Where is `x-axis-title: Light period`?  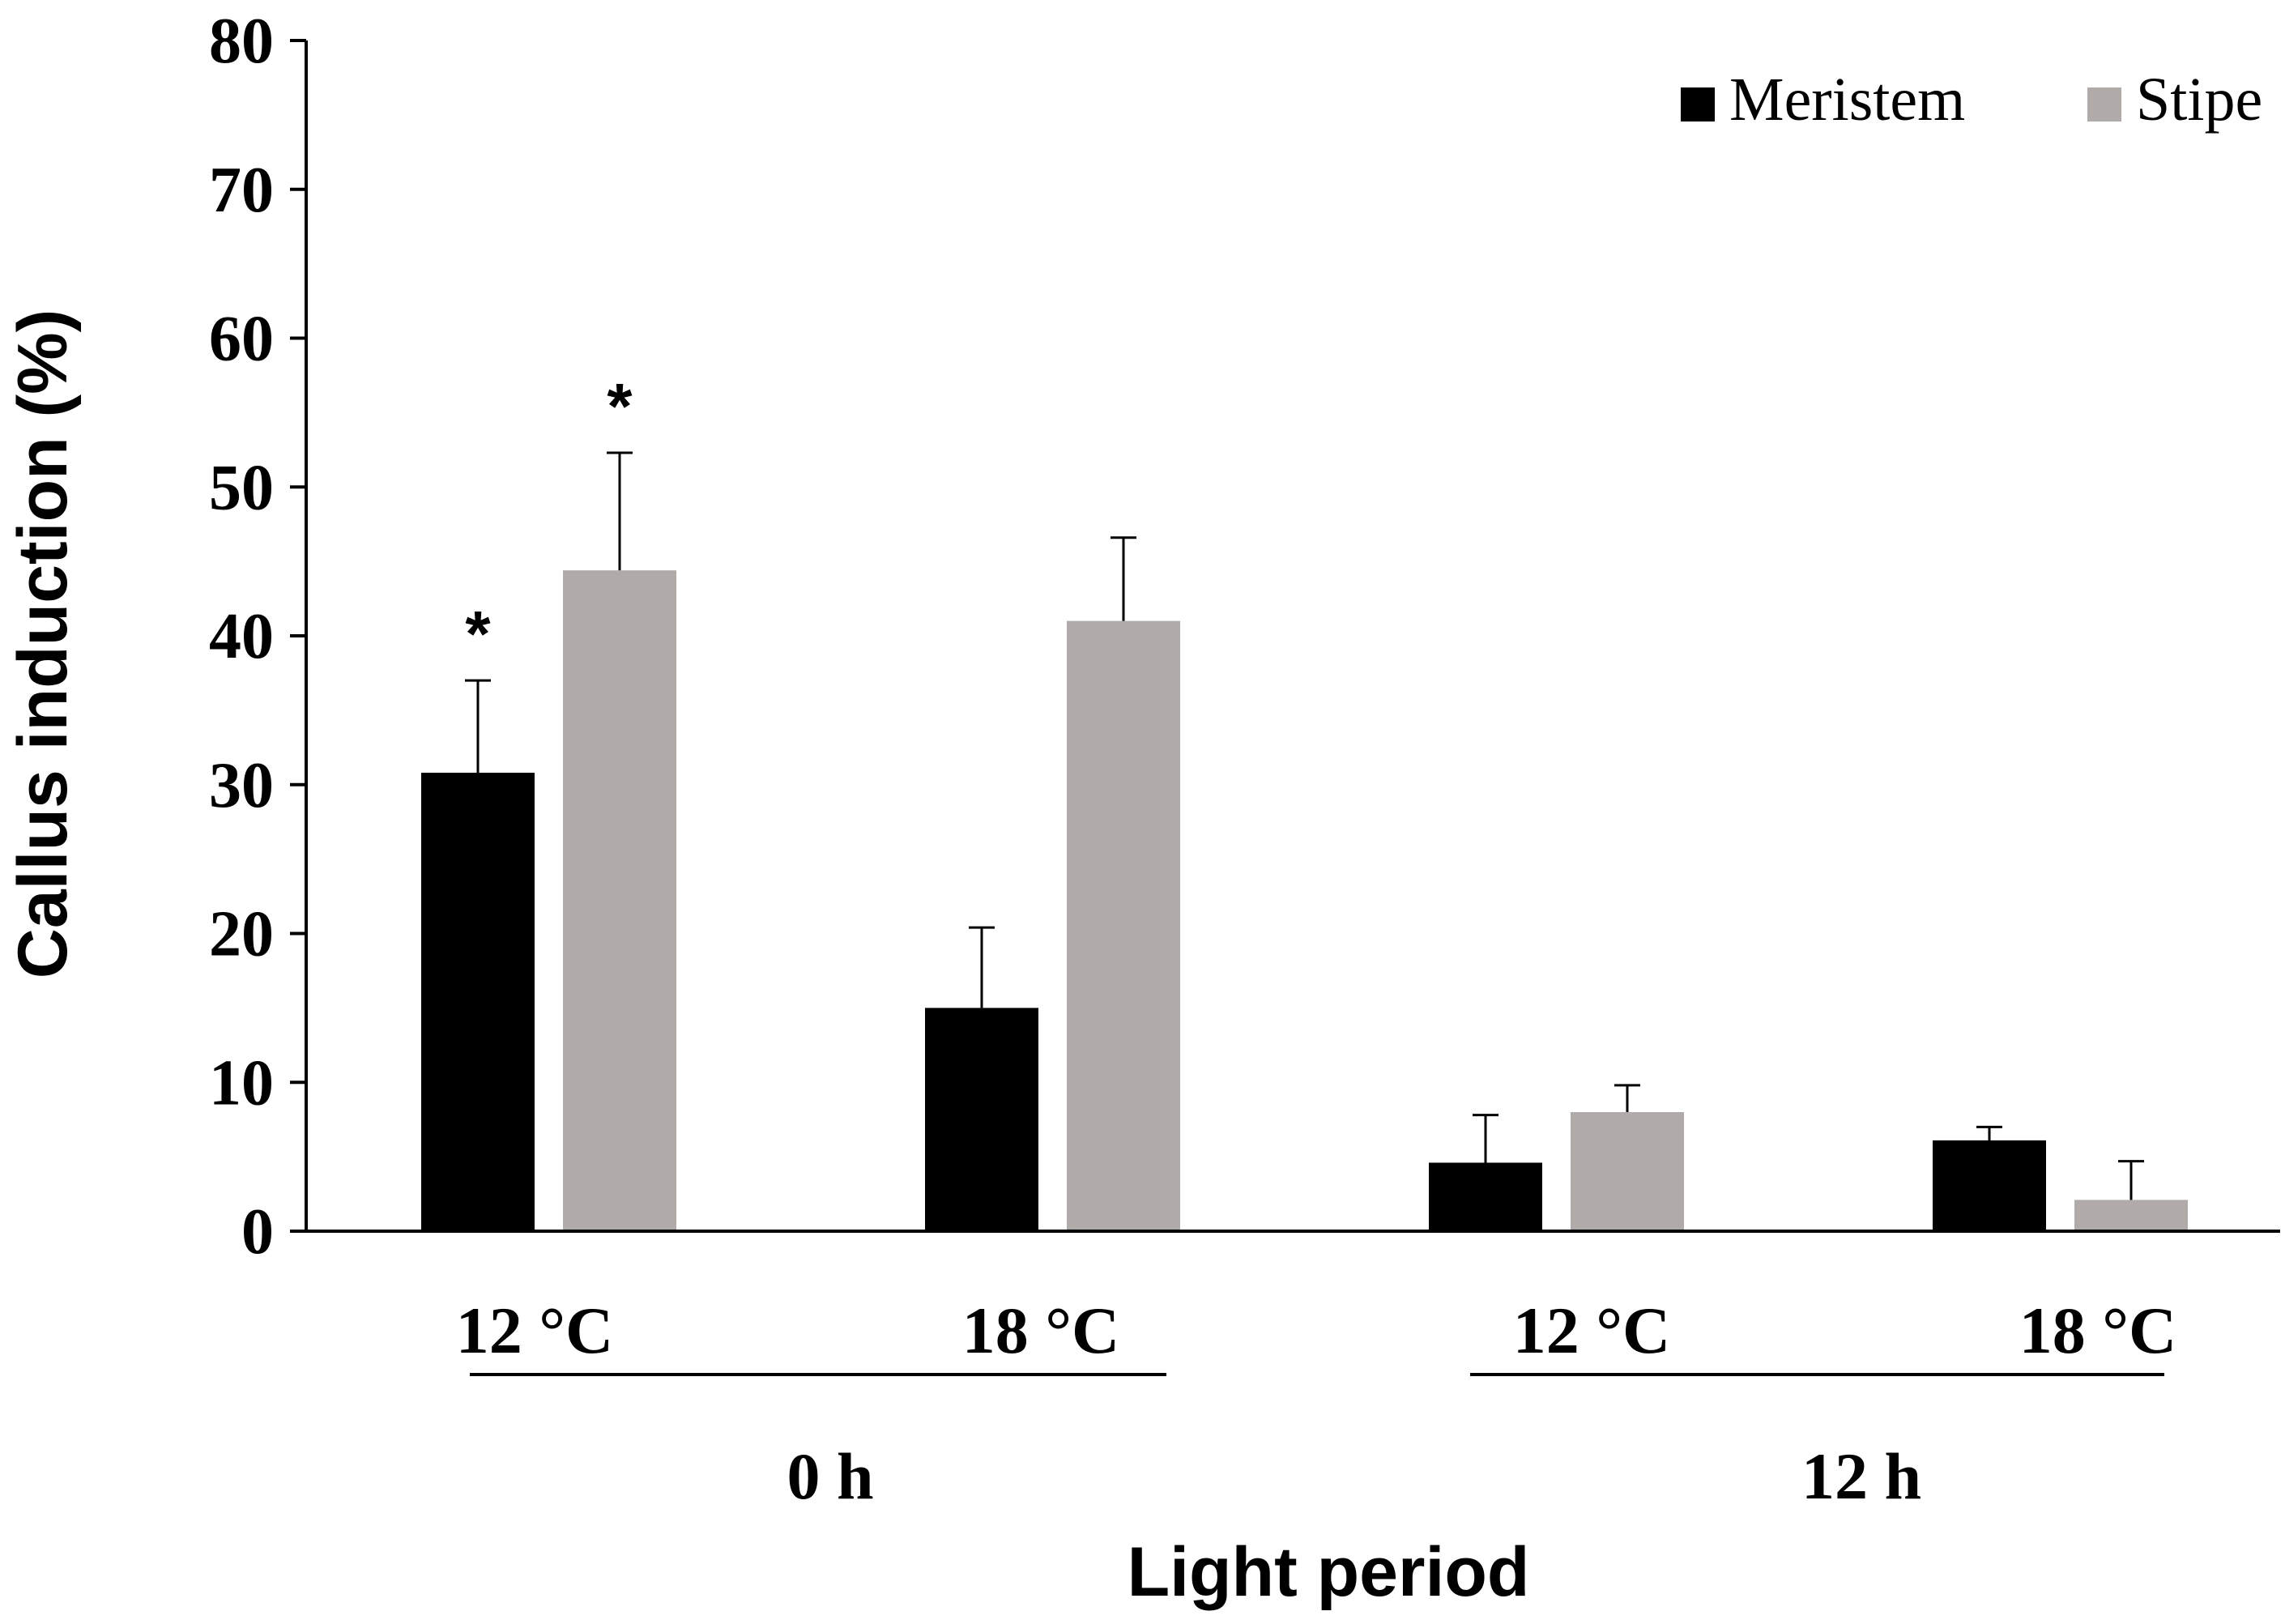 x-axis-title: Light period is located at coordinates (1329, 1572).